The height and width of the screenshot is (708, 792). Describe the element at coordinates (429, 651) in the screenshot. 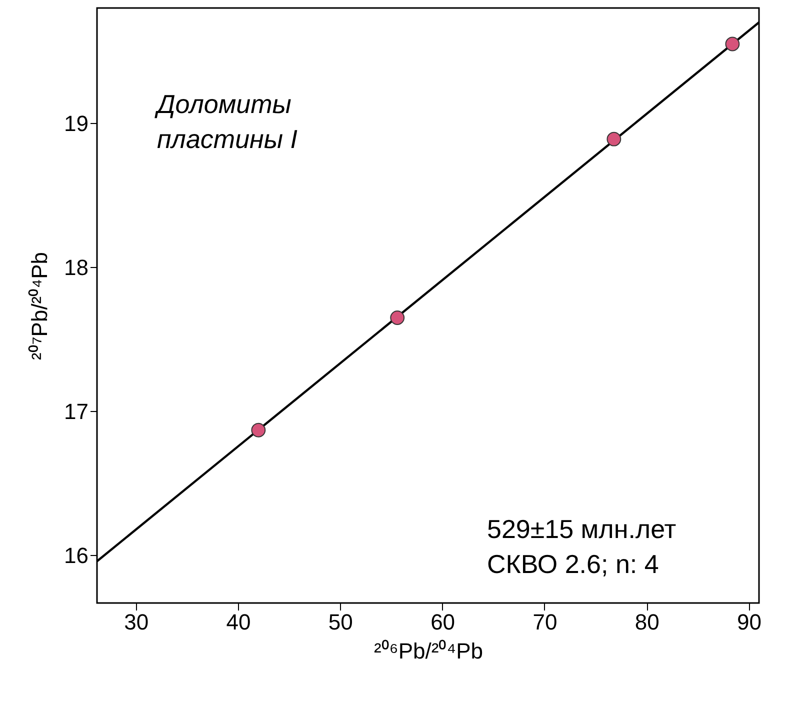

I see `x-axis-title: ²⁰⁶Pb/²⁰⁴Pb` at that location.